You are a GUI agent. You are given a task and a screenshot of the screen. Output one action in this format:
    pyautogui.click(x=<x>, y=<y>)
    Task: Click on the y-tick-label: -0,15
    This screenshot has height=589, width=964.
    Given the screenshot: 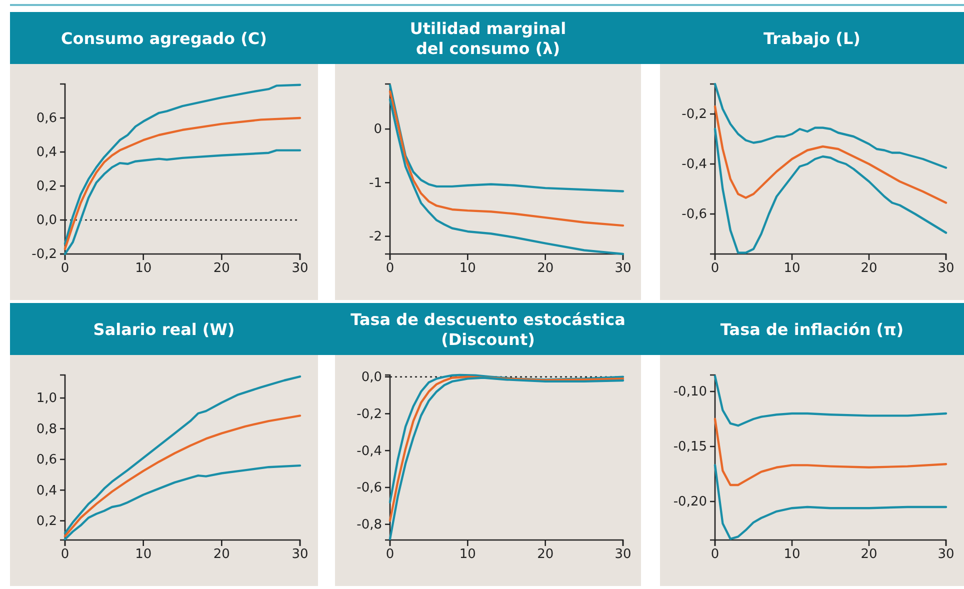 What is the action you would take?
    pyautogui.click(x=690, y=447)
    